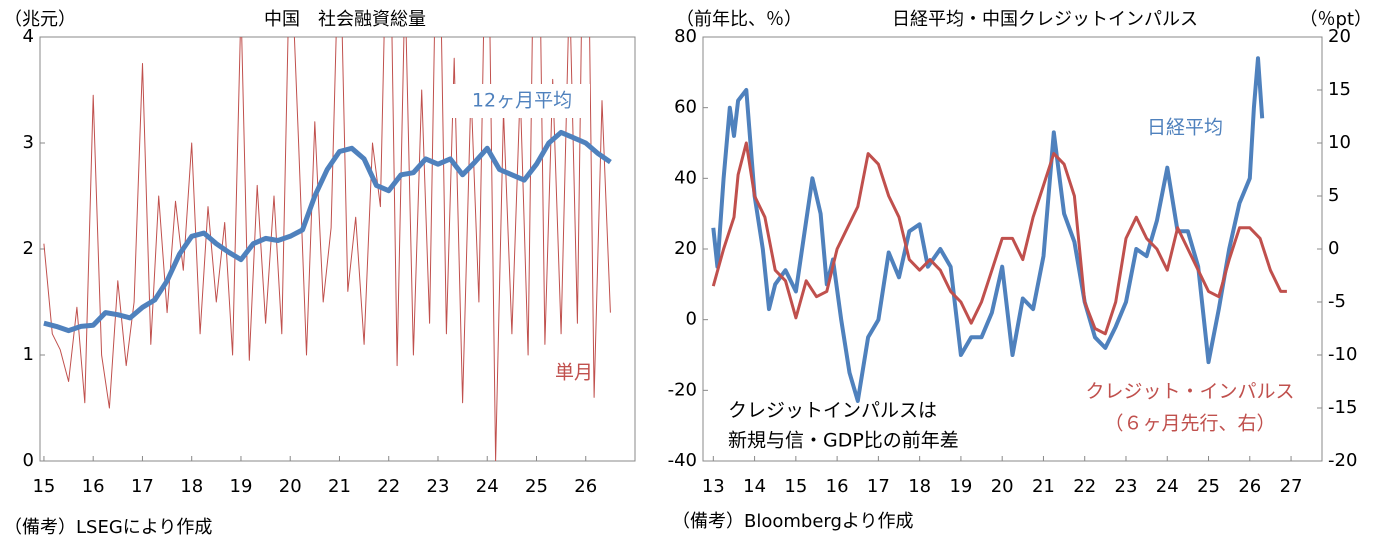 The image size is (1374, 547). What do you see at coordinates (1342, 354) in the screenshot?
I see `y2-tick-label: -10` at bounding box center [1342, 354].